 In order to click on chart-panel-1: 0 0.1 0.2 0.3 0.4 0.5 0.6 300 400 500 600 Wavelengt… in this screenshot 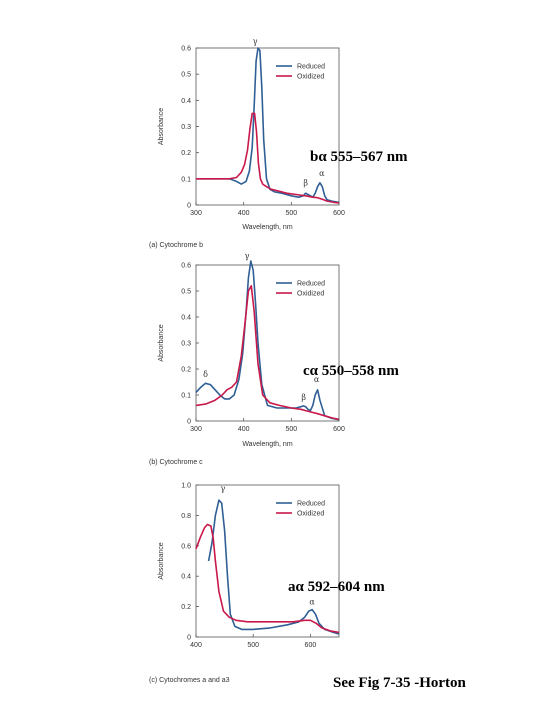, I will do `click(247, 359)`.